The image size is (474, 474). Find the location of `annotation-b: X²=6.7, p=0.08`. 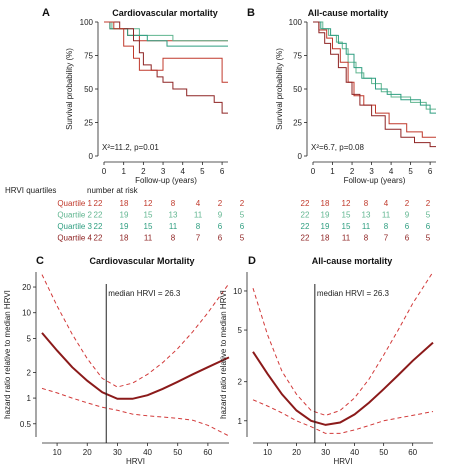

annotation-b: X²=6.7, p=0.08 is located at coordinates (337, 147).